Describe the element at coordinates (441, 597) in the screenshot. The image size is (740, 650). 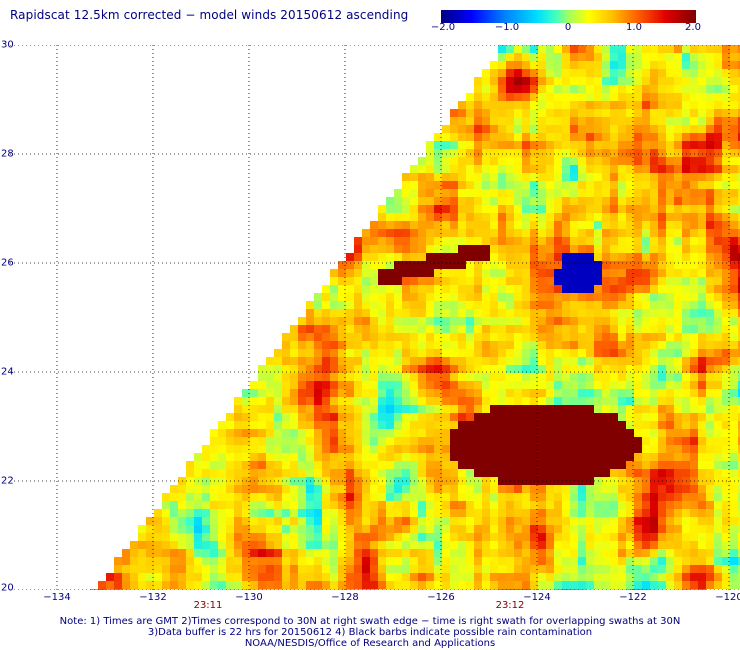
I see `lon-label-126: −126` at that location.